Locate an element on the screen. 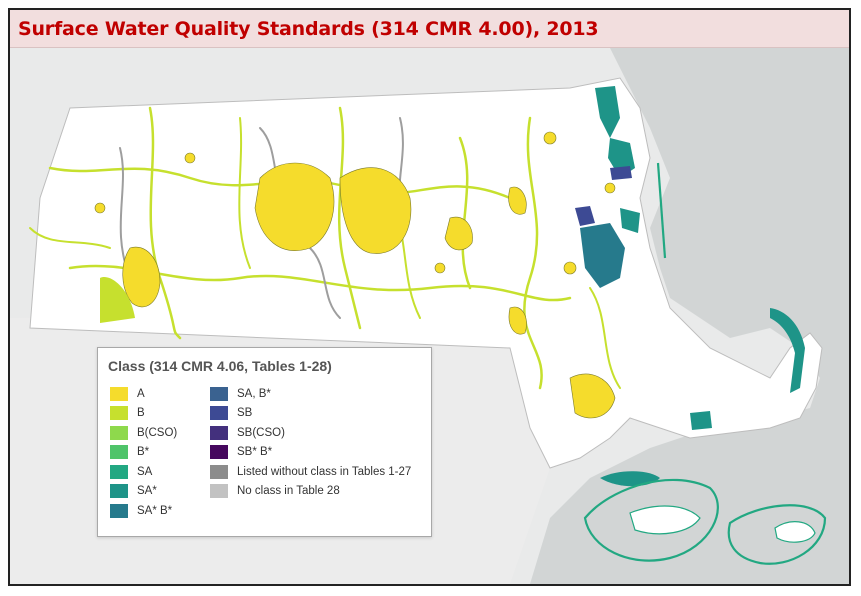 The image size is (861, 596). legend-label: SA* is located at coordinates (147, 491).